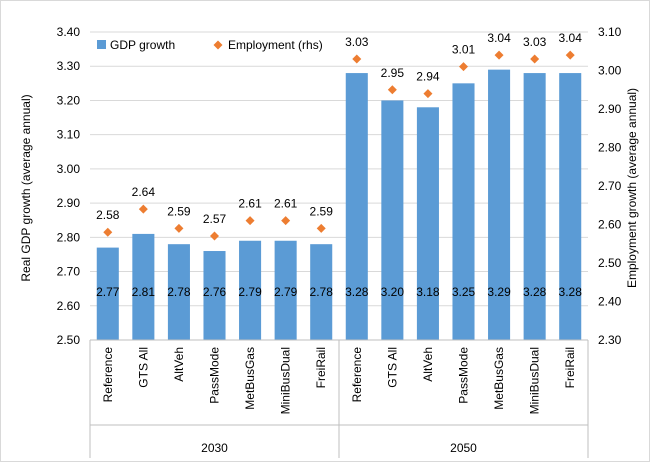  What do you see at coordinates (610, 340) in the screenshot?
I see `y-right-tick-label: 2.30` at bounding box center [610, 340].